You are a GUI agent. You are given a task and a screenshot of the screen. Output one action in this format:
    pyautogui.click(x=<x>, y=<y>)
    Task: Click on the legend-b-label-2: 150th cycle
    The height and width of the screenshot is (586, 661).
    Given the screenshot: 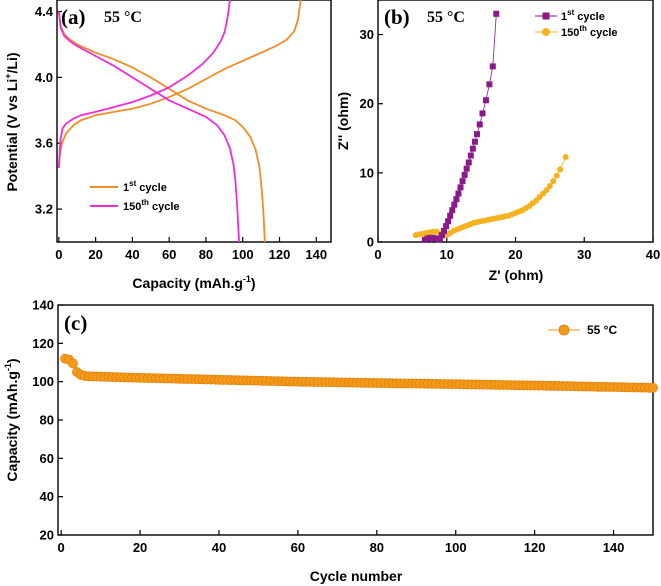 What is the action you would take?
    pyautogui.click(x=589, y=31)
    